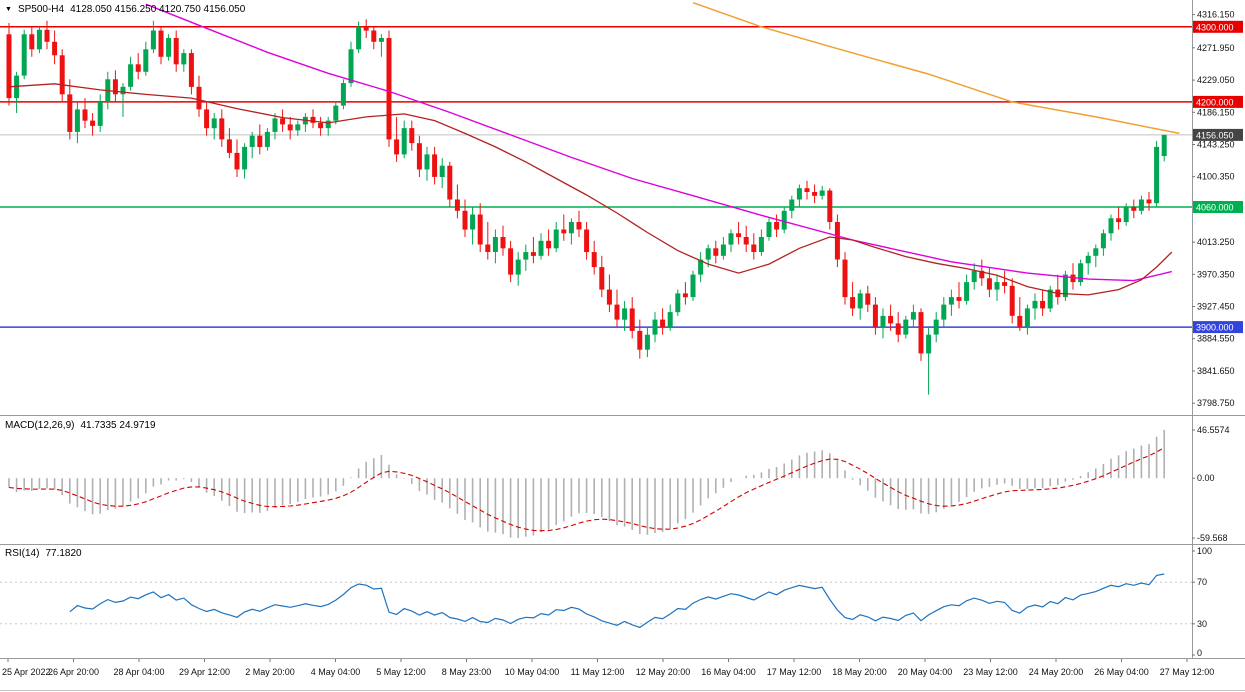 This screenshot has width=1245, height=692. What do you see at coordinates (622, 675) in the screenshot?
I see `time-axis` at bounding box center [622, 675].